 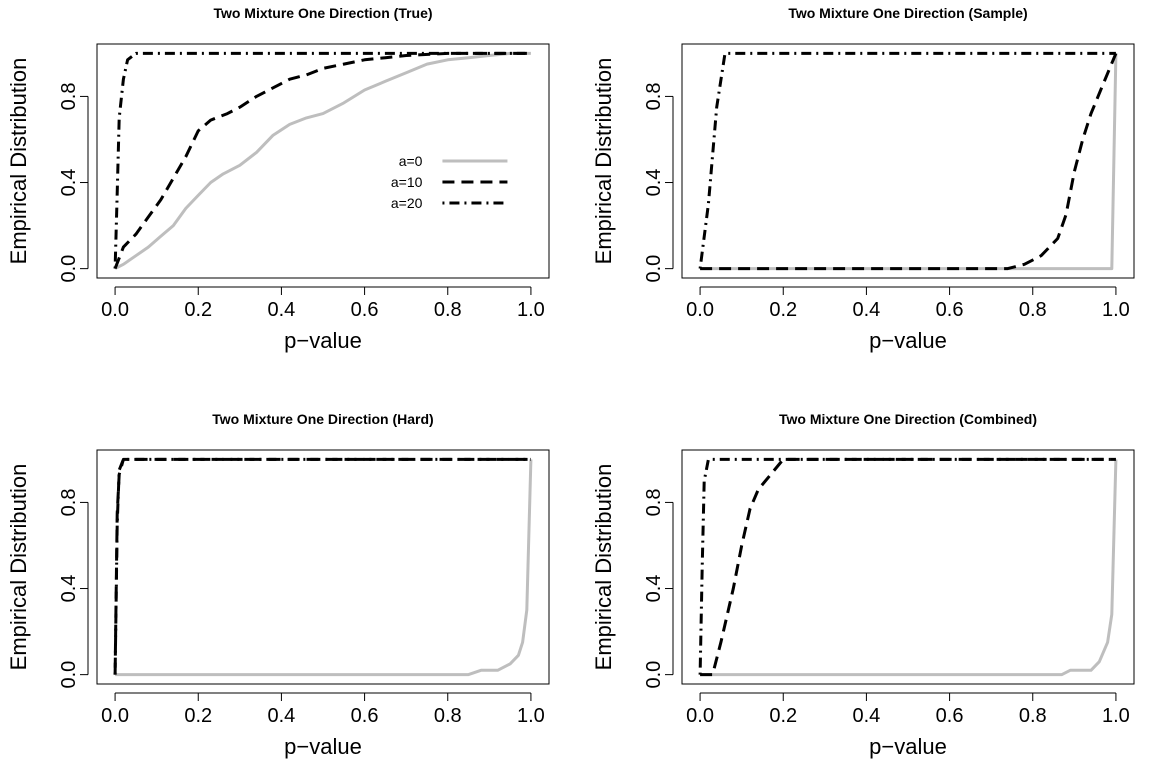 What do you see at coordinates (407, 203) in the screenshot?
I see `legend-label: a=20` at bounding box center [407, 203].